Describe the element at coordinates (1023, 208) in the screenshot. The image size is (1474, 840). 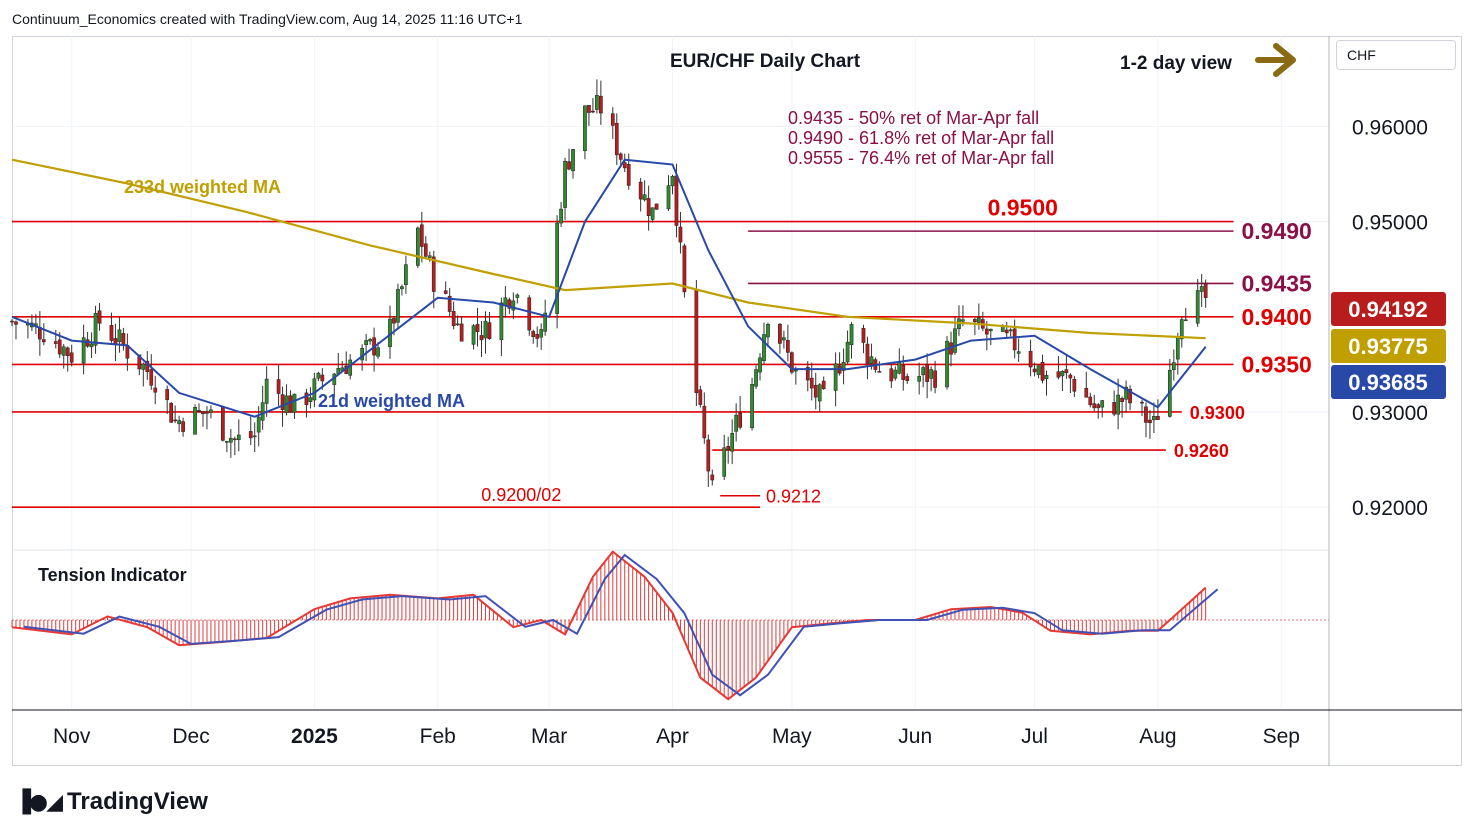
I see `level-label: 0.9500` at that location.